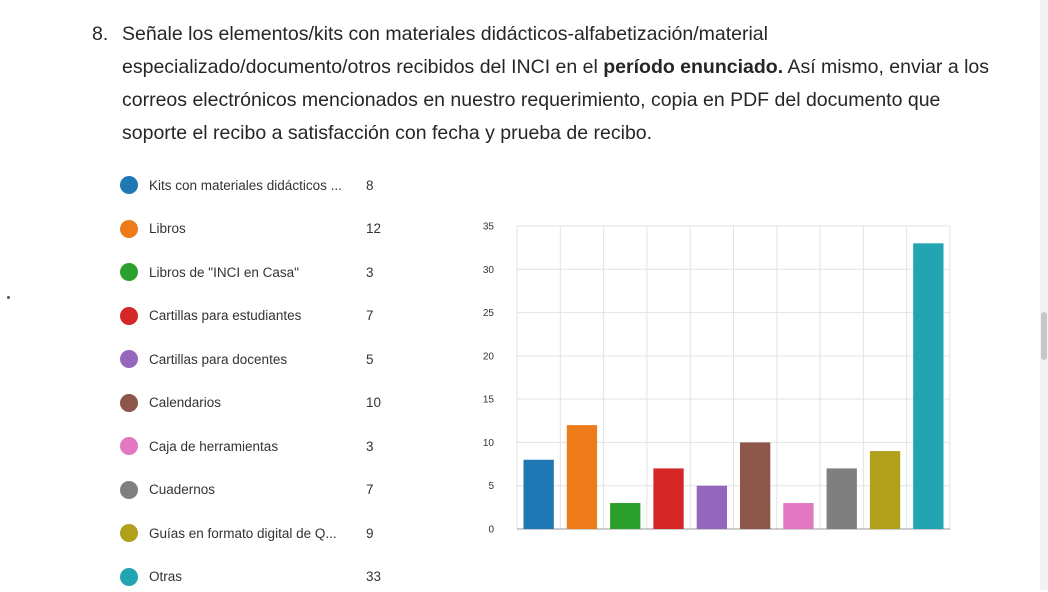 This screenshot has height=592, width=1048. What do you see at coordinates (370, 359) in the screenshot?
I see `legend-value: 5` at bounding box center [370, 359].